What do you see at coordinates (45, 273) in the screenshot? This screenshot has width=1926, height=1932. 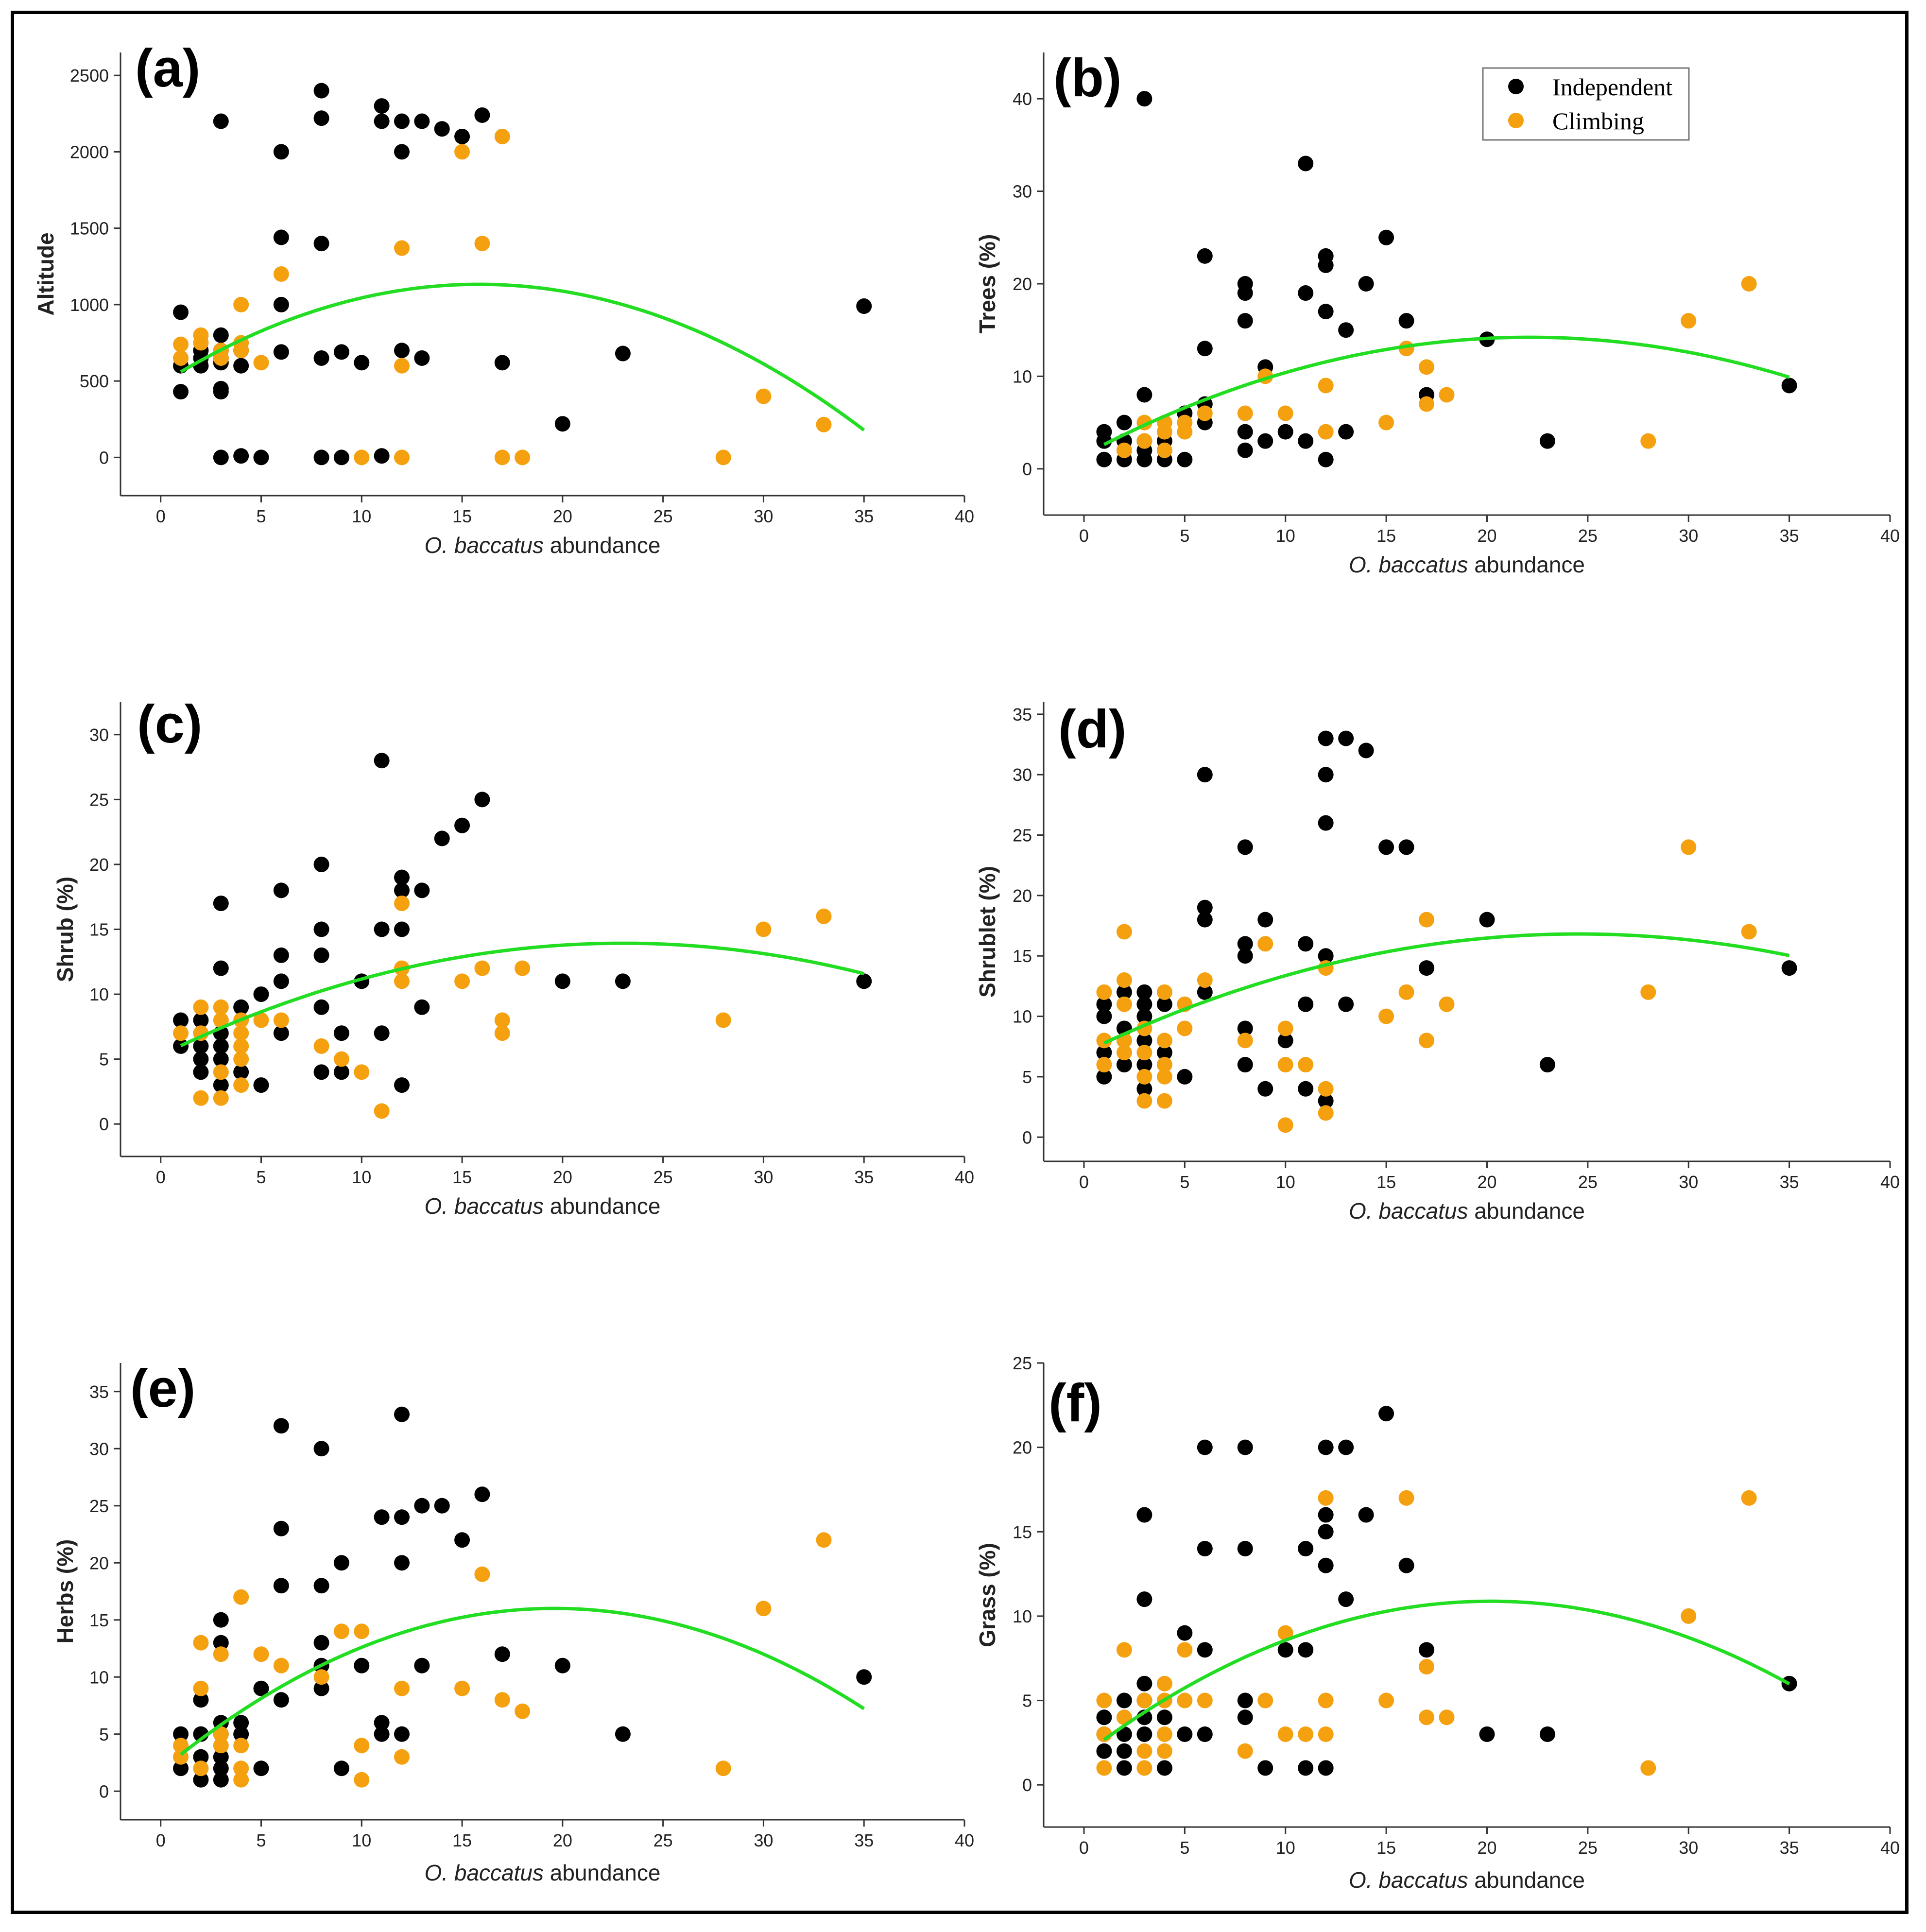 I see `y-axis-label: Altitude` at bounding box center [45, 273].